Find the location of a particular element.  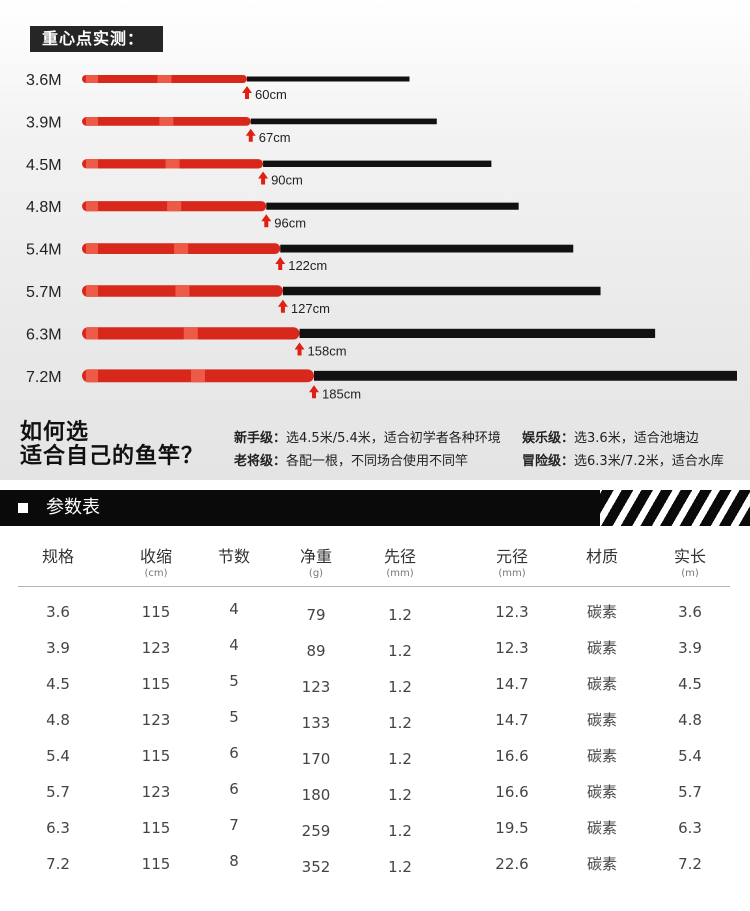

balance-point-label: 60cm is located at coordinates (271, 94).